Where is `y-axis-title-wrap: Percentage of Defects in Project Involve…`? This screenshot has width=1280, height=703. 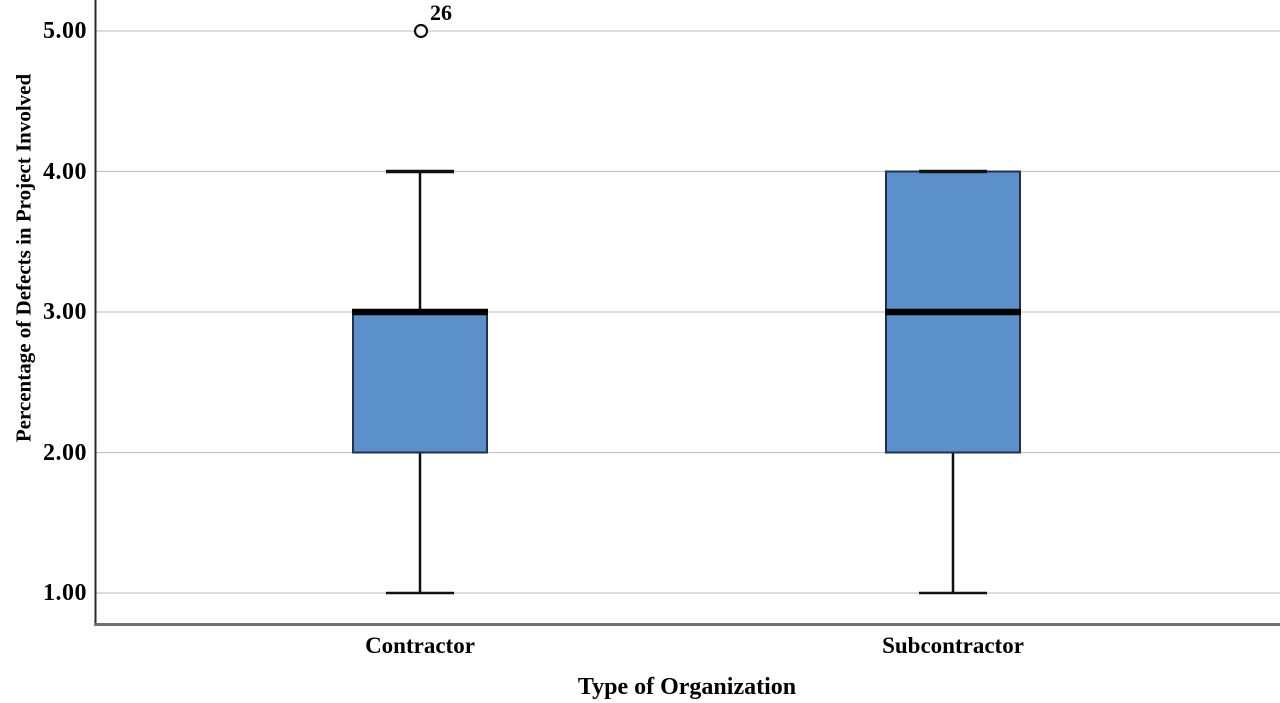
y-axis-title-wrap: Percentage of Defects in Project Involve… is located at coordinates (24, 258).